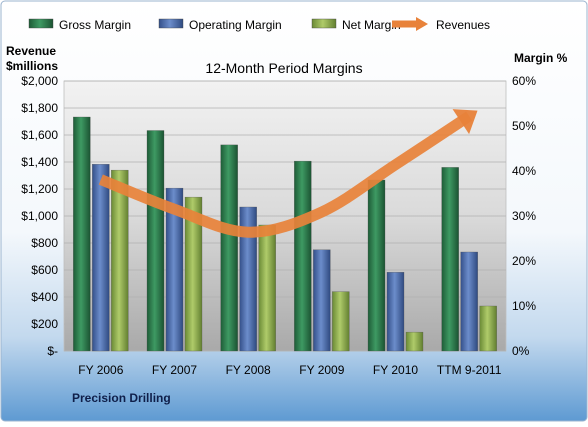  I want to click on left-axis-title-line2: $millions, so click(32, 66).